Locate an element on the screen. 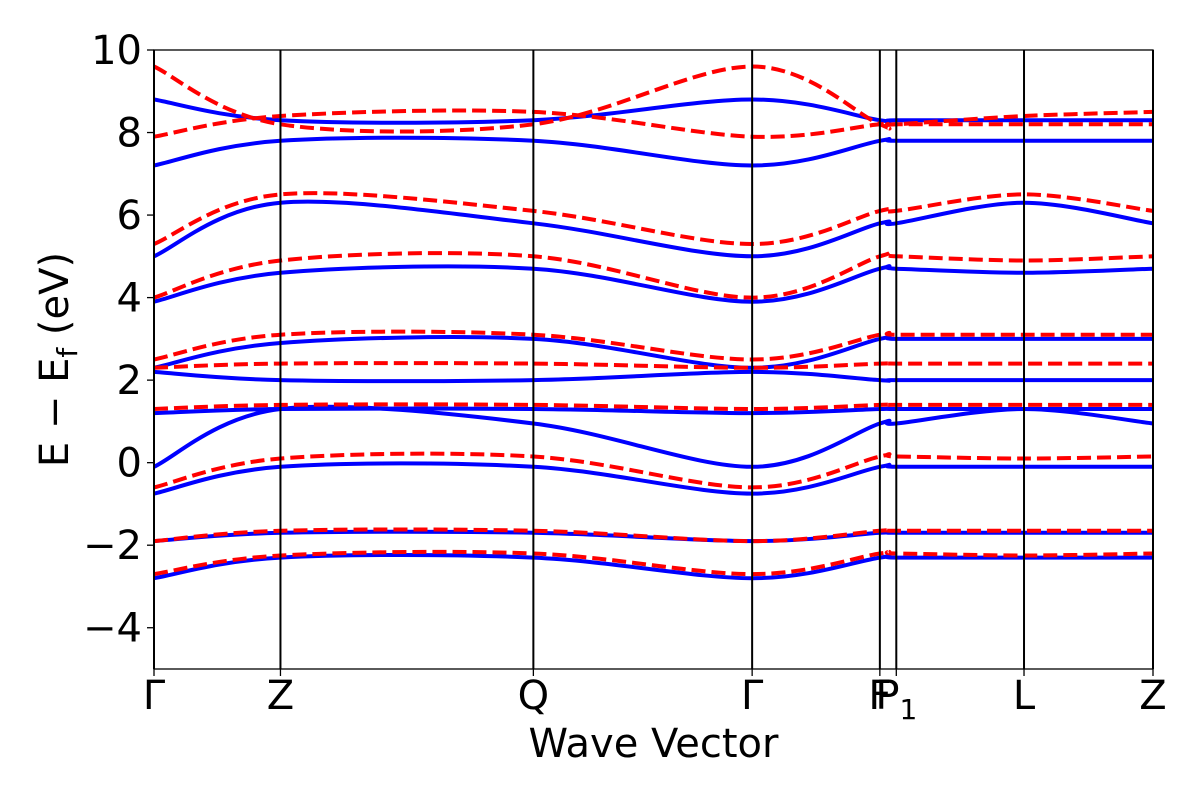 The height and width of the screenshot is (800, 1200). y-tick-label-2: −2 is located at coordinates (112, 546).